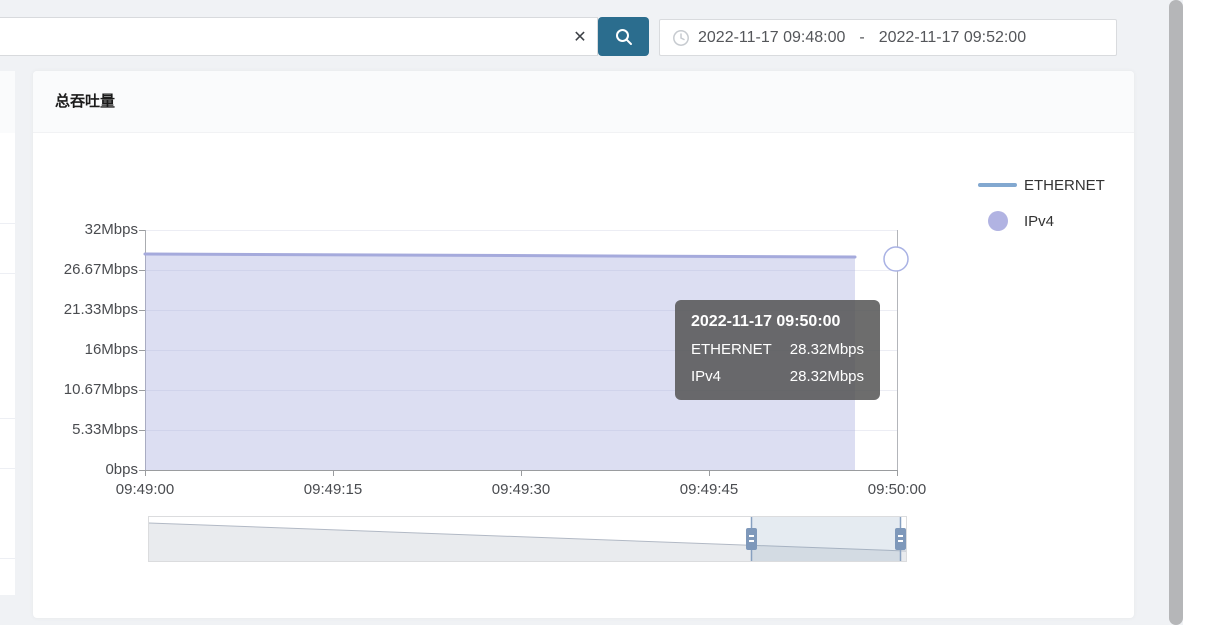  What do you see at coordinates (500, 255) in the screenshot?
I see `series-line` at bounding box center [500, 255].